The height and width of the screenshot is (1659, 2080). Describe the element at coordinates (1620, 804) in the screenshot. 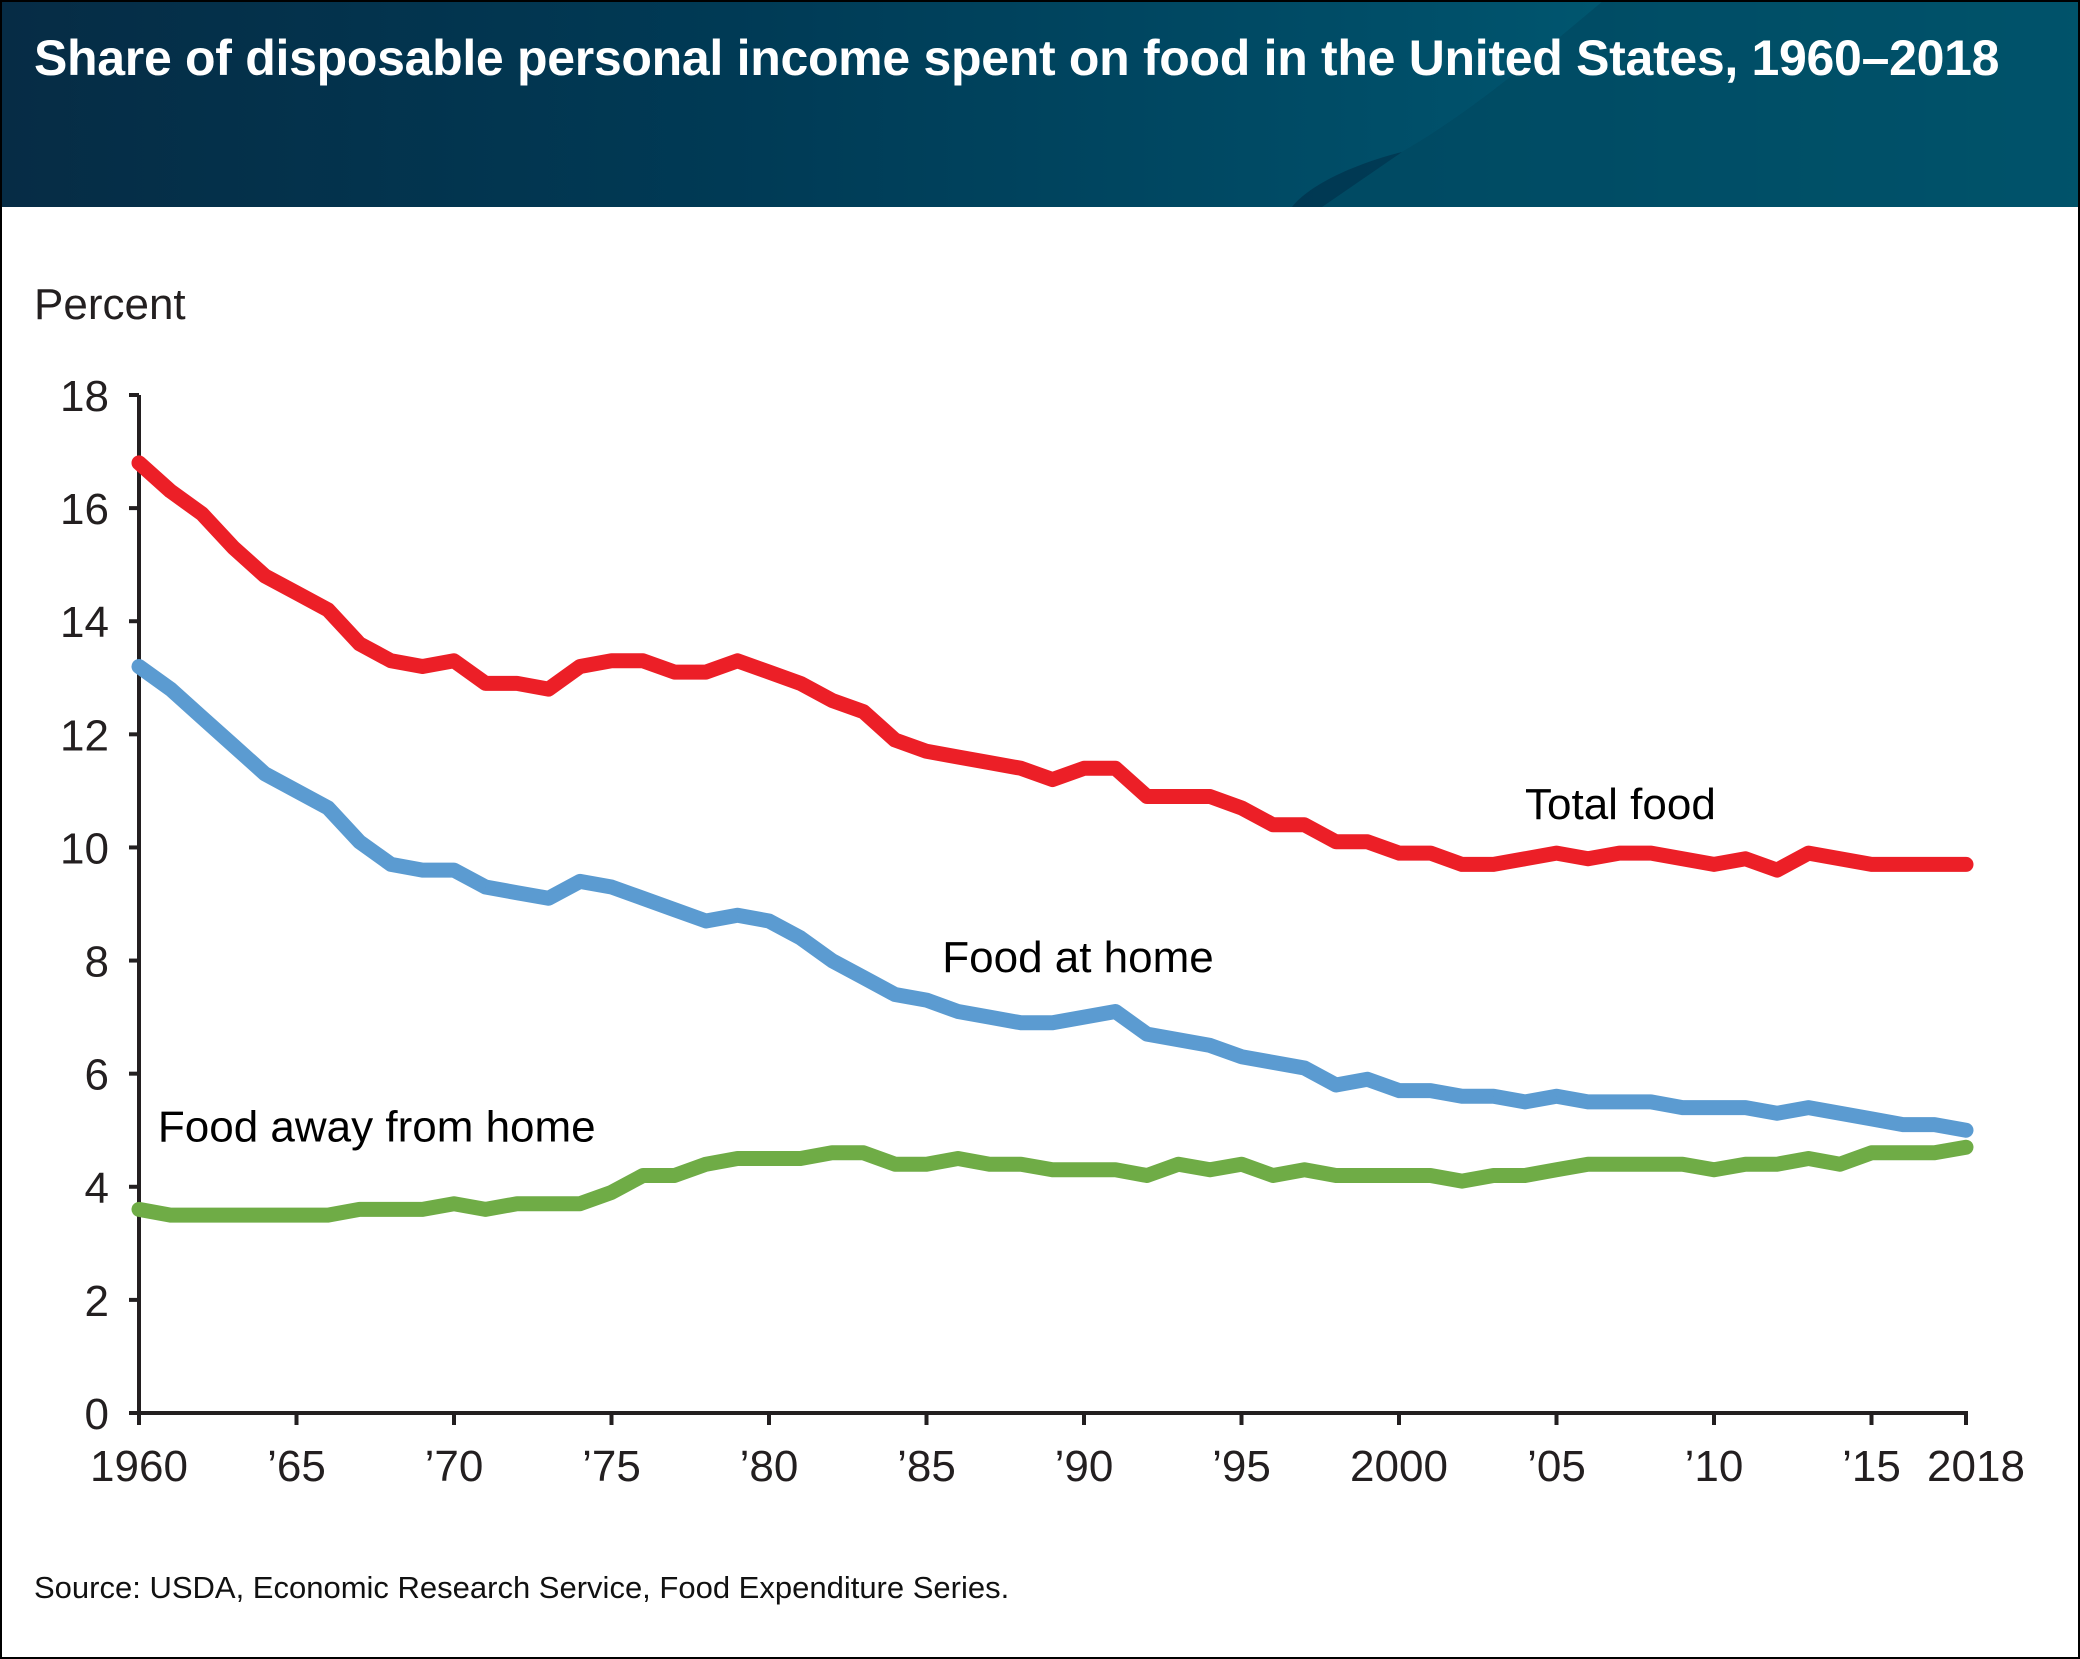

I see `series-label-total-food: Total food` at that location.